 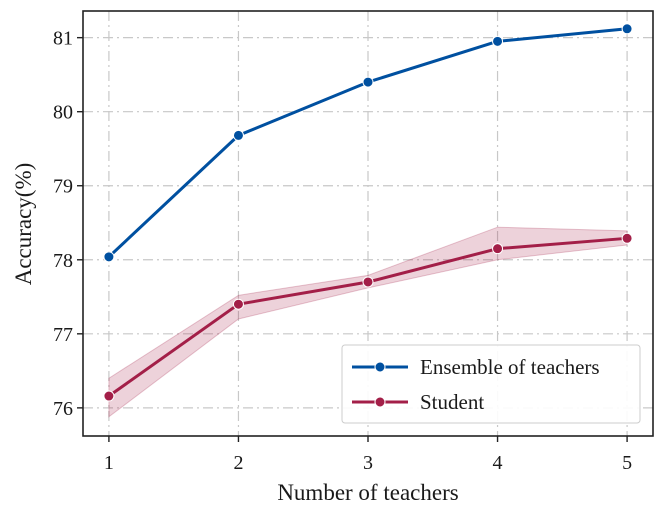 I want to click on legend-box, so click(x=491, y=384).